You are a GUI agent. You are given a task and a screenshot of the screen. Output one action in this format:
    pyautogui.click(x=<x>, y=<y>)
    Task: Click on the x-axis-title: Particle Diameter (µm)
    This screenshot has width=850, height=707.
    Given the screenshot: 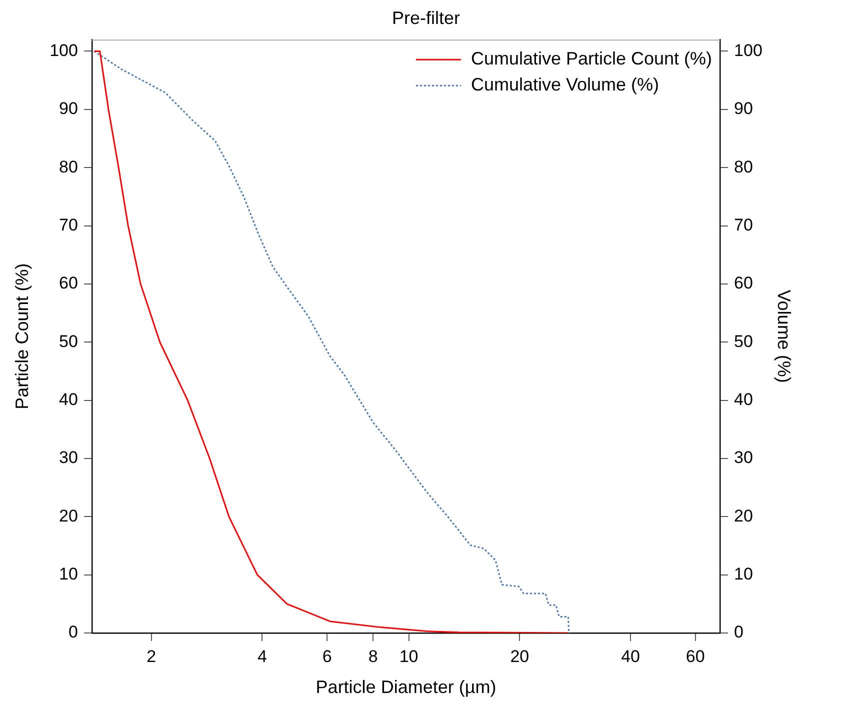 What is the action you would take?
    pyautogui.click(x=406, y=687)
    